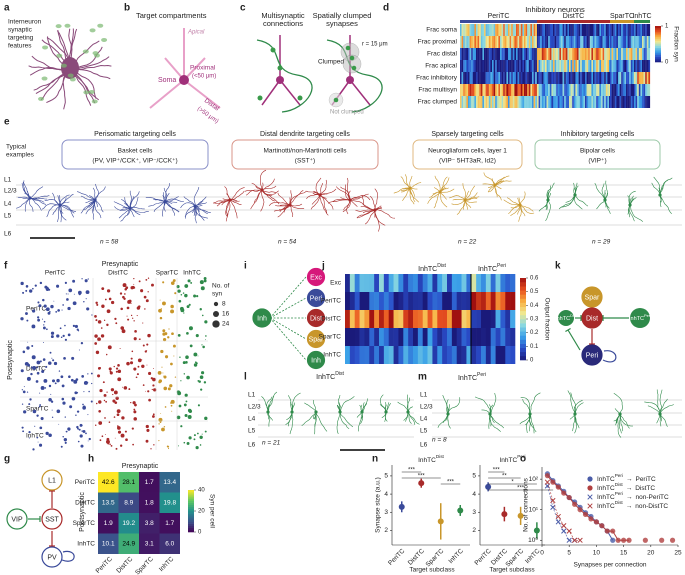  I want to click on node-label: Inh, so click(262, 318).